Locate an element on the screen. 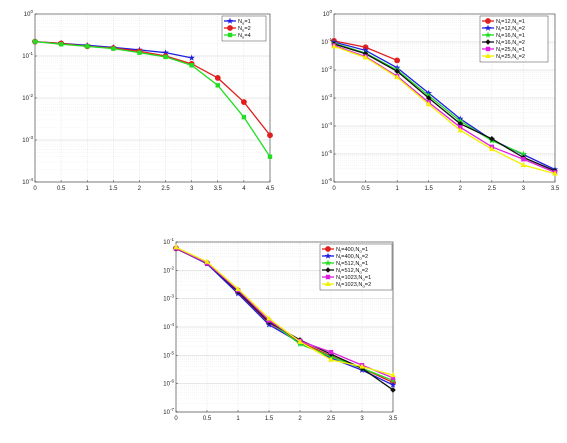 Image resolution: width=567 pixels, height=443 pixels. legend-label: Nt=400,Nα=2 is located at coordinates (352, 257).